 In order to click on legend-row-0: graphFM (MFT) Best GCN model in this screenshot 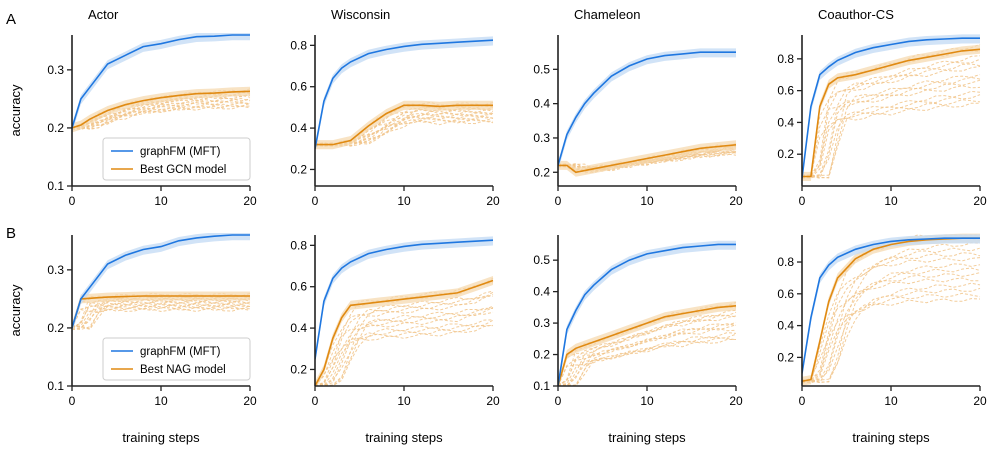, I will do `click(176, 159)`.